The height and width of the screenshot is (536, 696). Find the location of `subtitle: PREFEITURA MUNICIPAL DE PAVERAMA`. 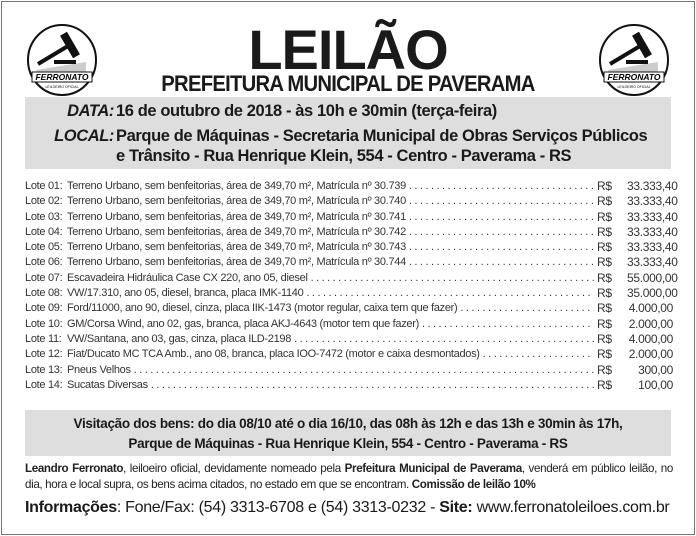

subtitle: PREFEITURA MUNICIPAL DE PAVERAMA is located at coordinates (348, 83).